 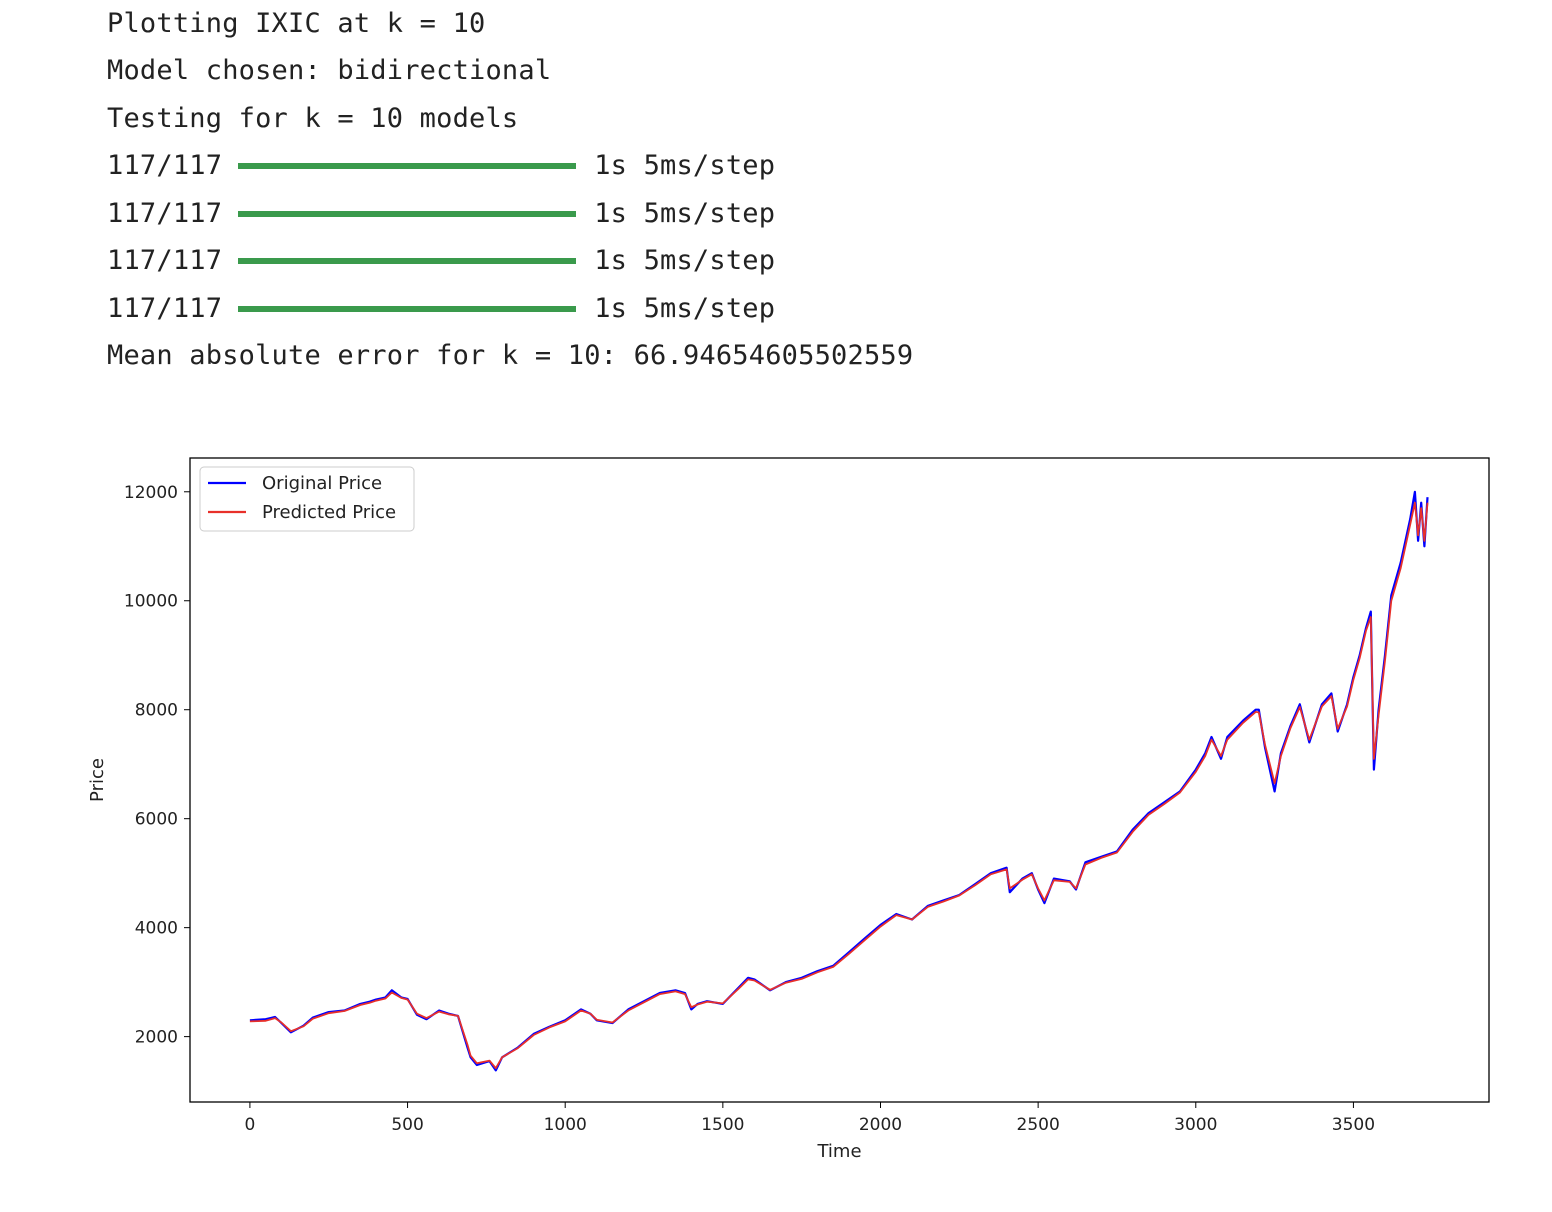 What do you see at coordinates (838, 1151) in the screenshot?
I see `x-axis-label: Time` at bounding box center [838, 1151].